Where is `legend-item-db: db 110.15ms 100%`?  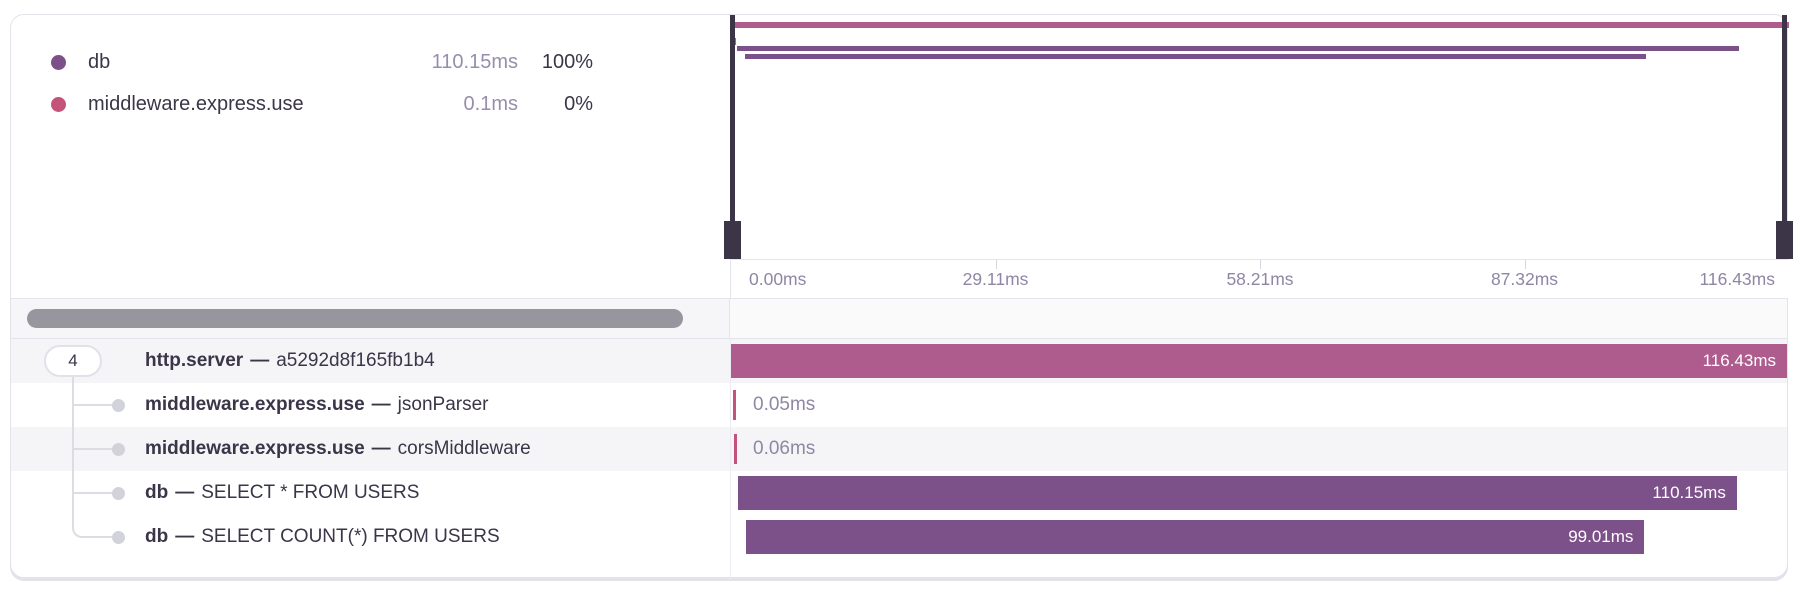
legend-item-db: db 110.15ms 100% is located at coordinates (370, 62).